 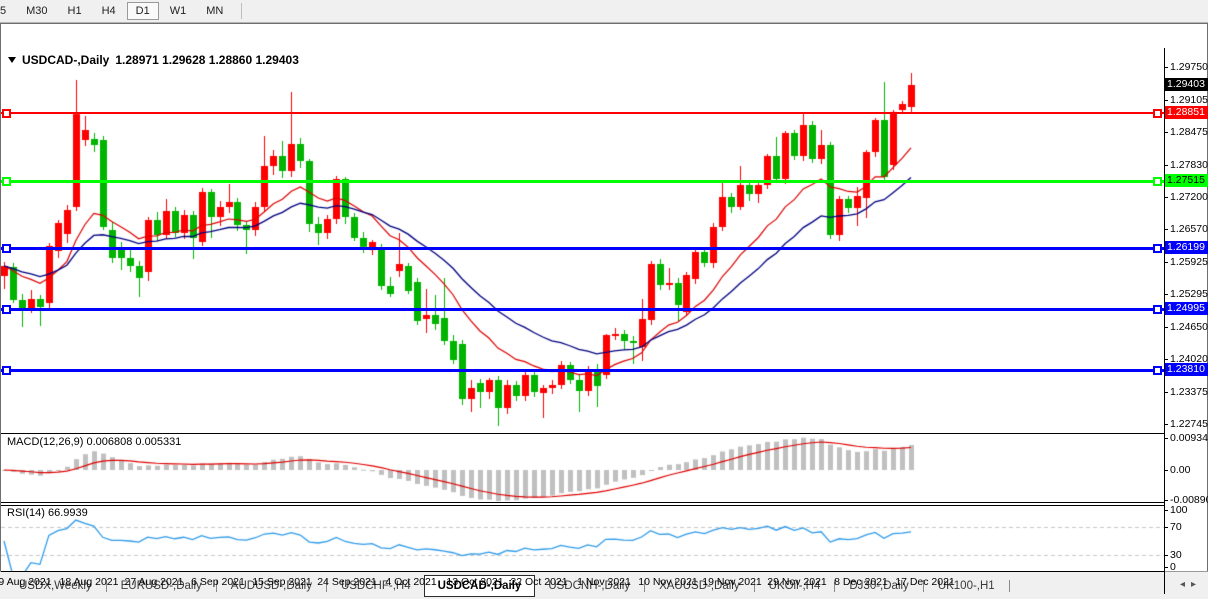 What do you see at coordinates (1164, 321) in the screenshot?
I see `price-axis-border` at bounding box center [1164, 321].